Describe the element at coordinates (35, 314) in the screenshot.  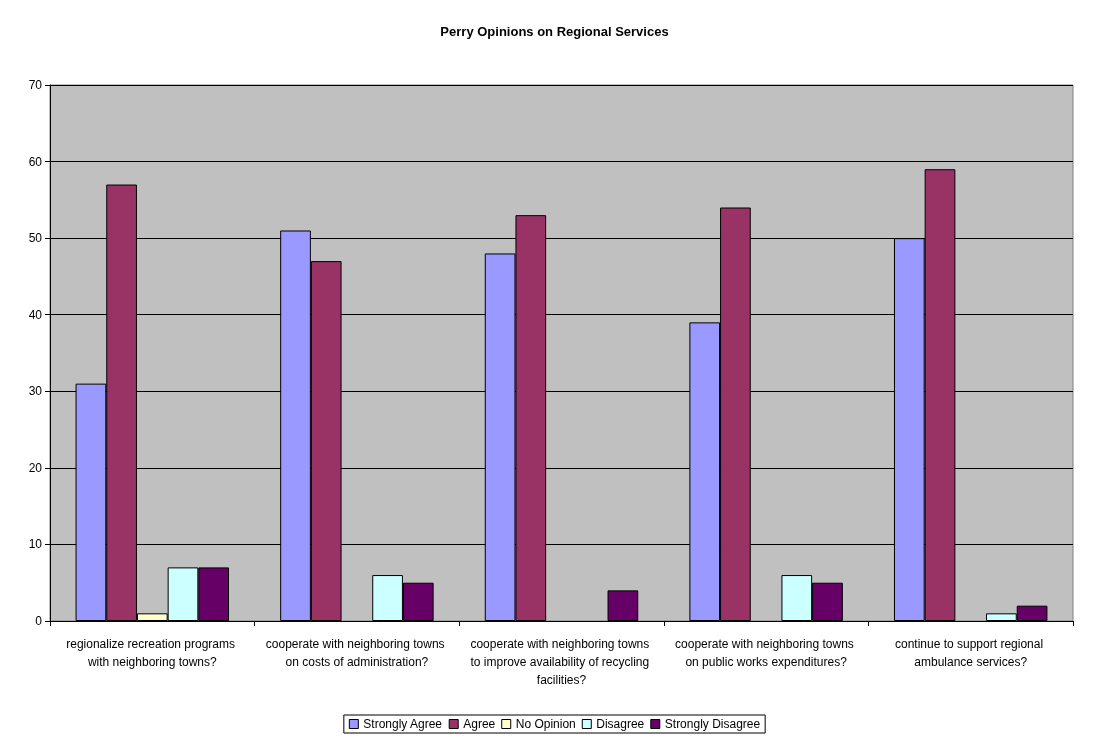
I see `y-tick-label: 40` at that location.